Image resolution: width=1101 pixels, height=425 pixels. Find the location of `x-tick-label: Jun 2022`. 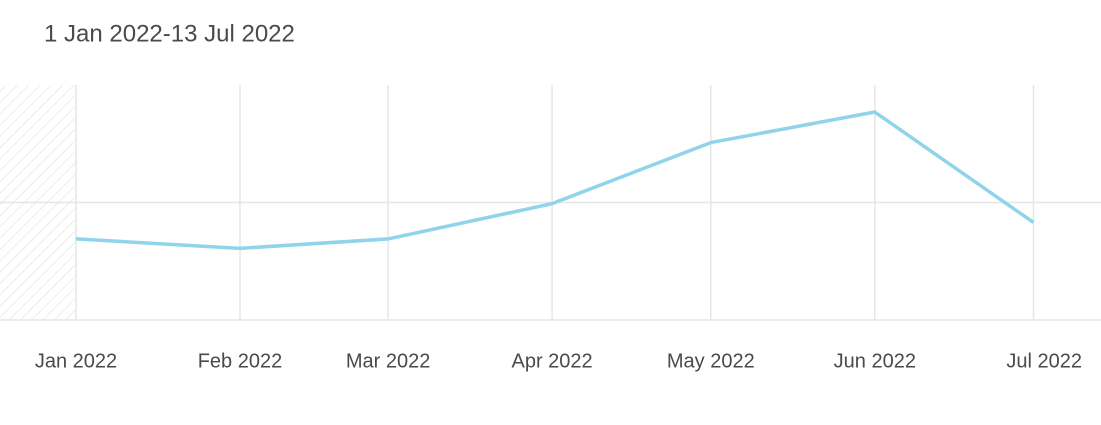

x-tick-label: Jun 2022 is located at coordinates (875, 361).